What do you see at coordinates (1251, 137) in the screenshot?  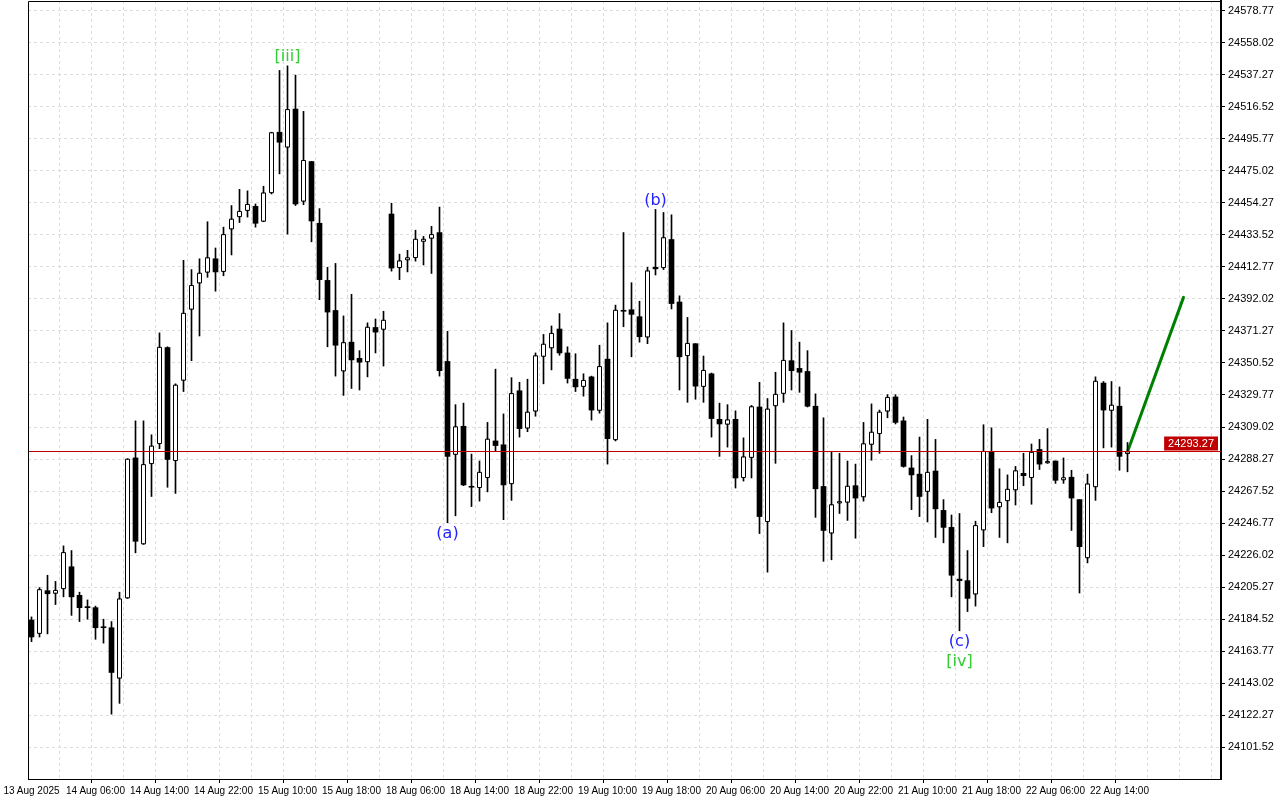 I see `y-tick-label: 24495.77` at bounding box center [1251, 137].